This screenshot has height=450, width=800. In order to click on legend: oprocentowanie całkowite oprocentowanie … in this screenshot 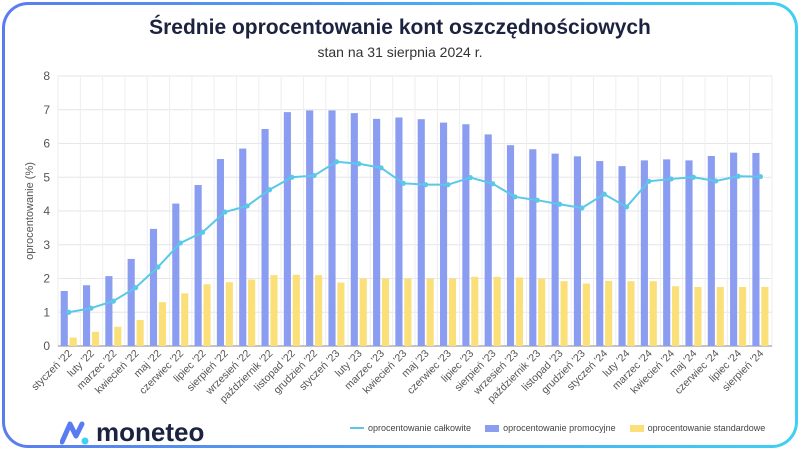, I will do `click(557, 428)`.